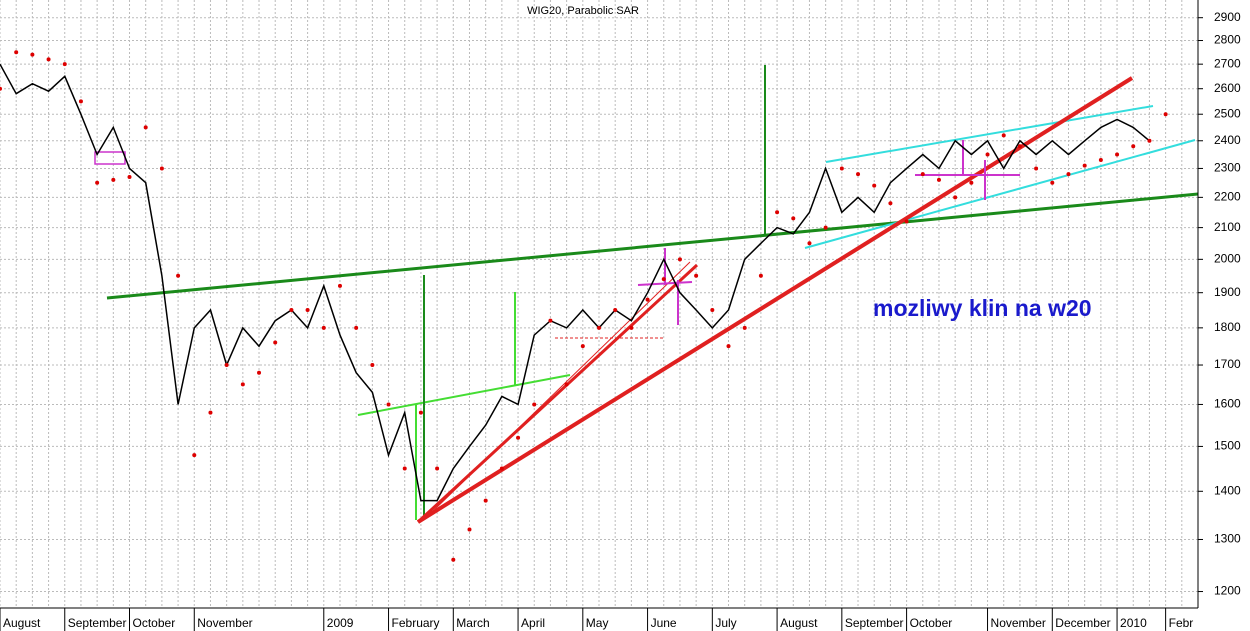 This screenshot has width=1250, height=631. I want to click on y-tick-label: 1900, so click(1227, 292).